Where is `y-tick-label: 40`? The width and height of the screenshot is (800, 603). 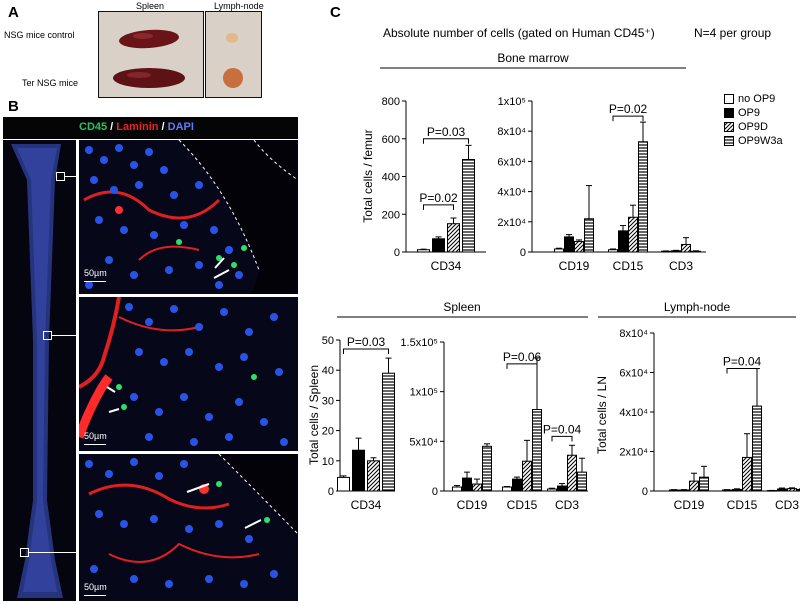
y-tick-label: 40 is located at coordinates (328, 371).